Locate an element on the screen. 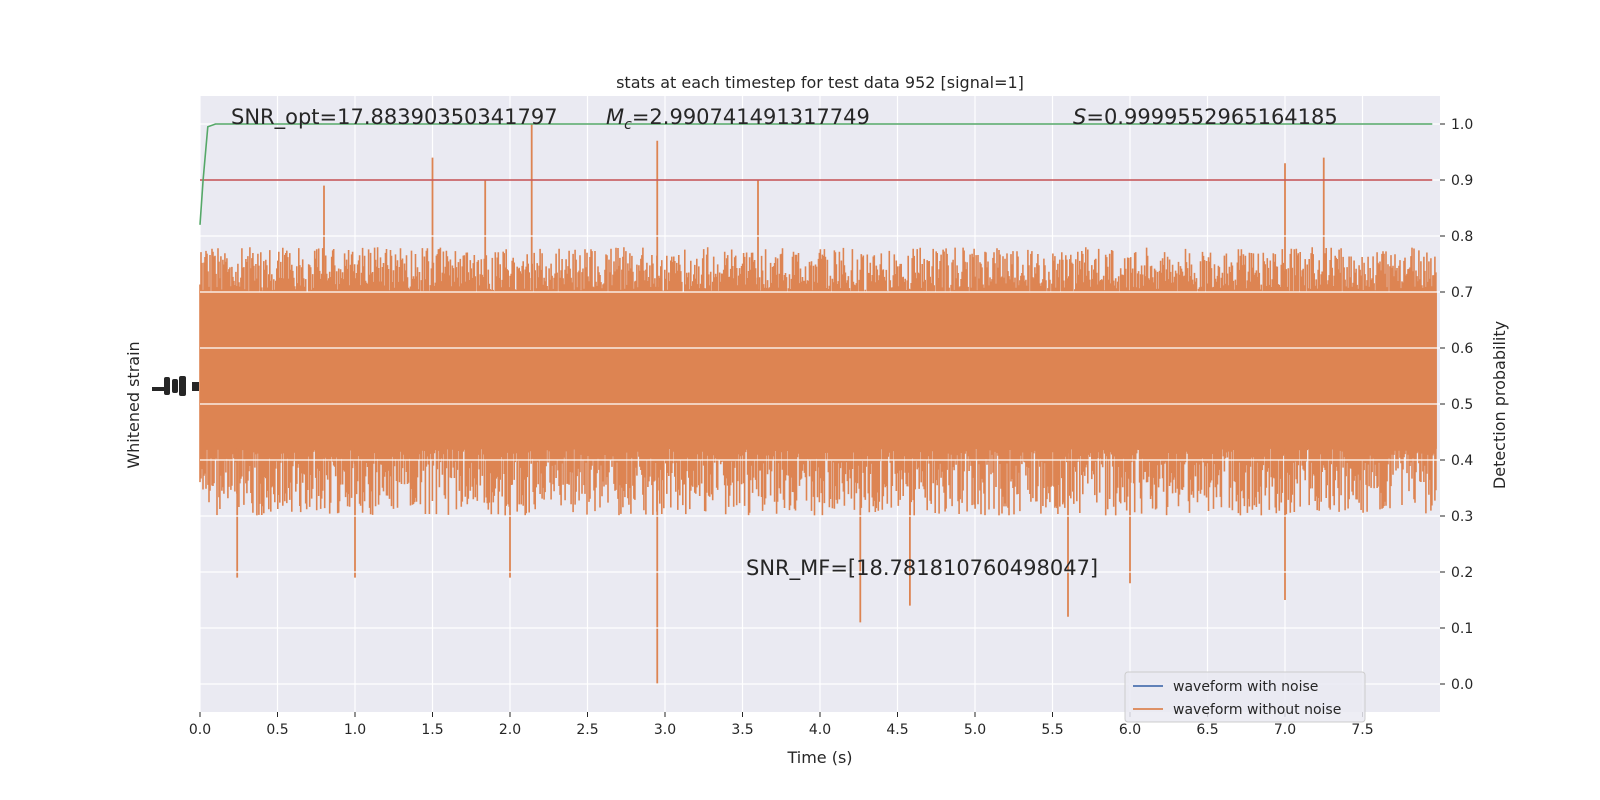 The image size is (1600, 800). s-annotation: S=0.9999552965164185 is located at coordinates (1205, 117).